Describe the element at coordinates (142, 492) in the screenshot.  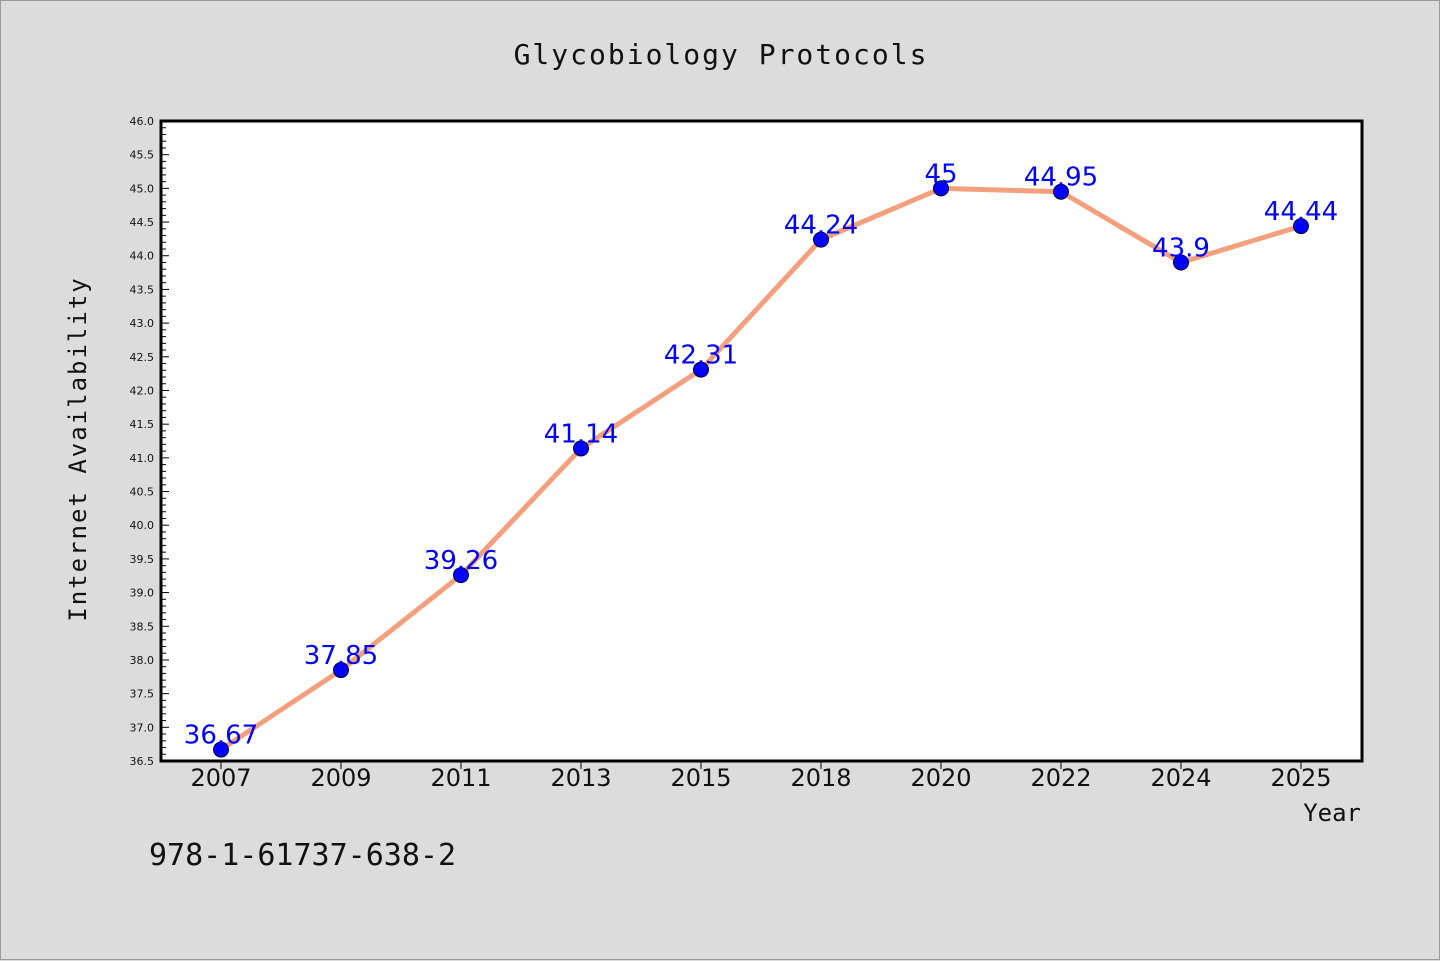
I see `y-tick-label: 40.5` at that location.